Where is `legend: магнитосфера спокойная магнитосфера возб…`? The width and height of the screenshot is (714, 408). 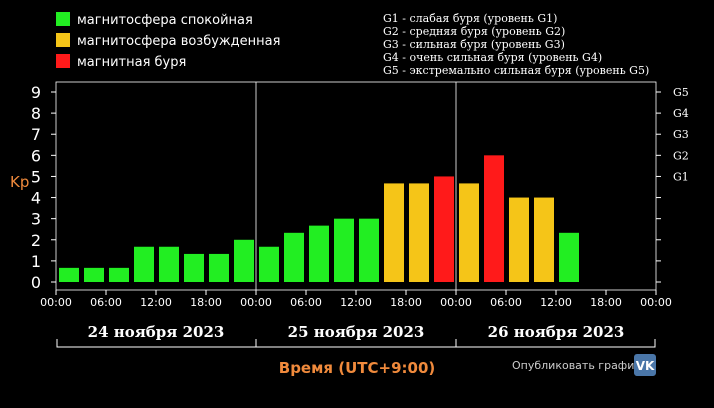
legend: магнитосфера спокойная магнитосфера возб… is located at coordinates (168, 41).